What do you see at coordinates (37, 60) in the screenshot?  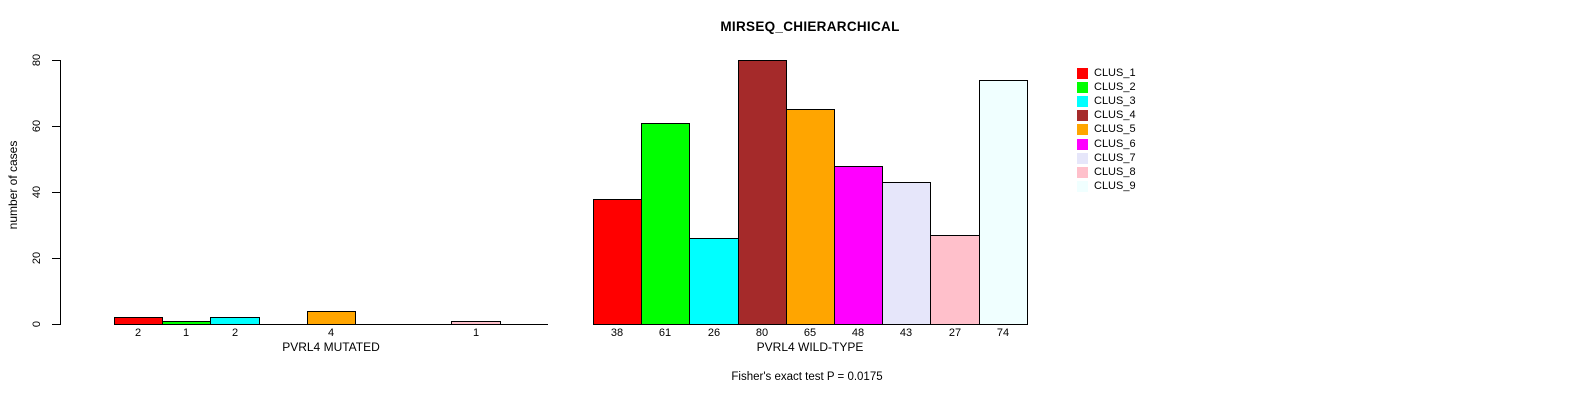 I see `y-tick-label: 80` at bounding box center [37, 60].